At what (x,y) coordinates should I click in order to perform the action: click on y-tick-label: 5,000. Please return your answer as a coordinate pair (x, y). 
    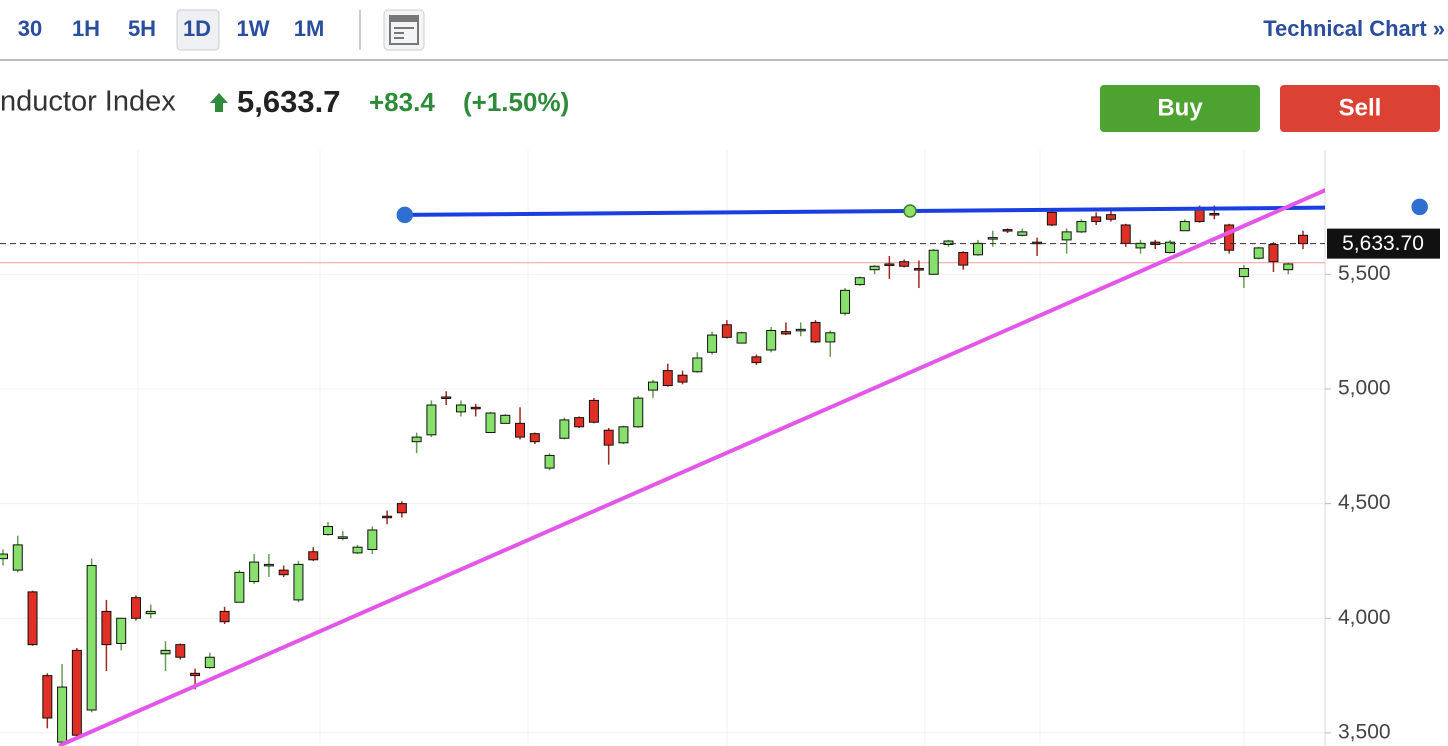
    Looking at the image, I should click on (1364, 387).